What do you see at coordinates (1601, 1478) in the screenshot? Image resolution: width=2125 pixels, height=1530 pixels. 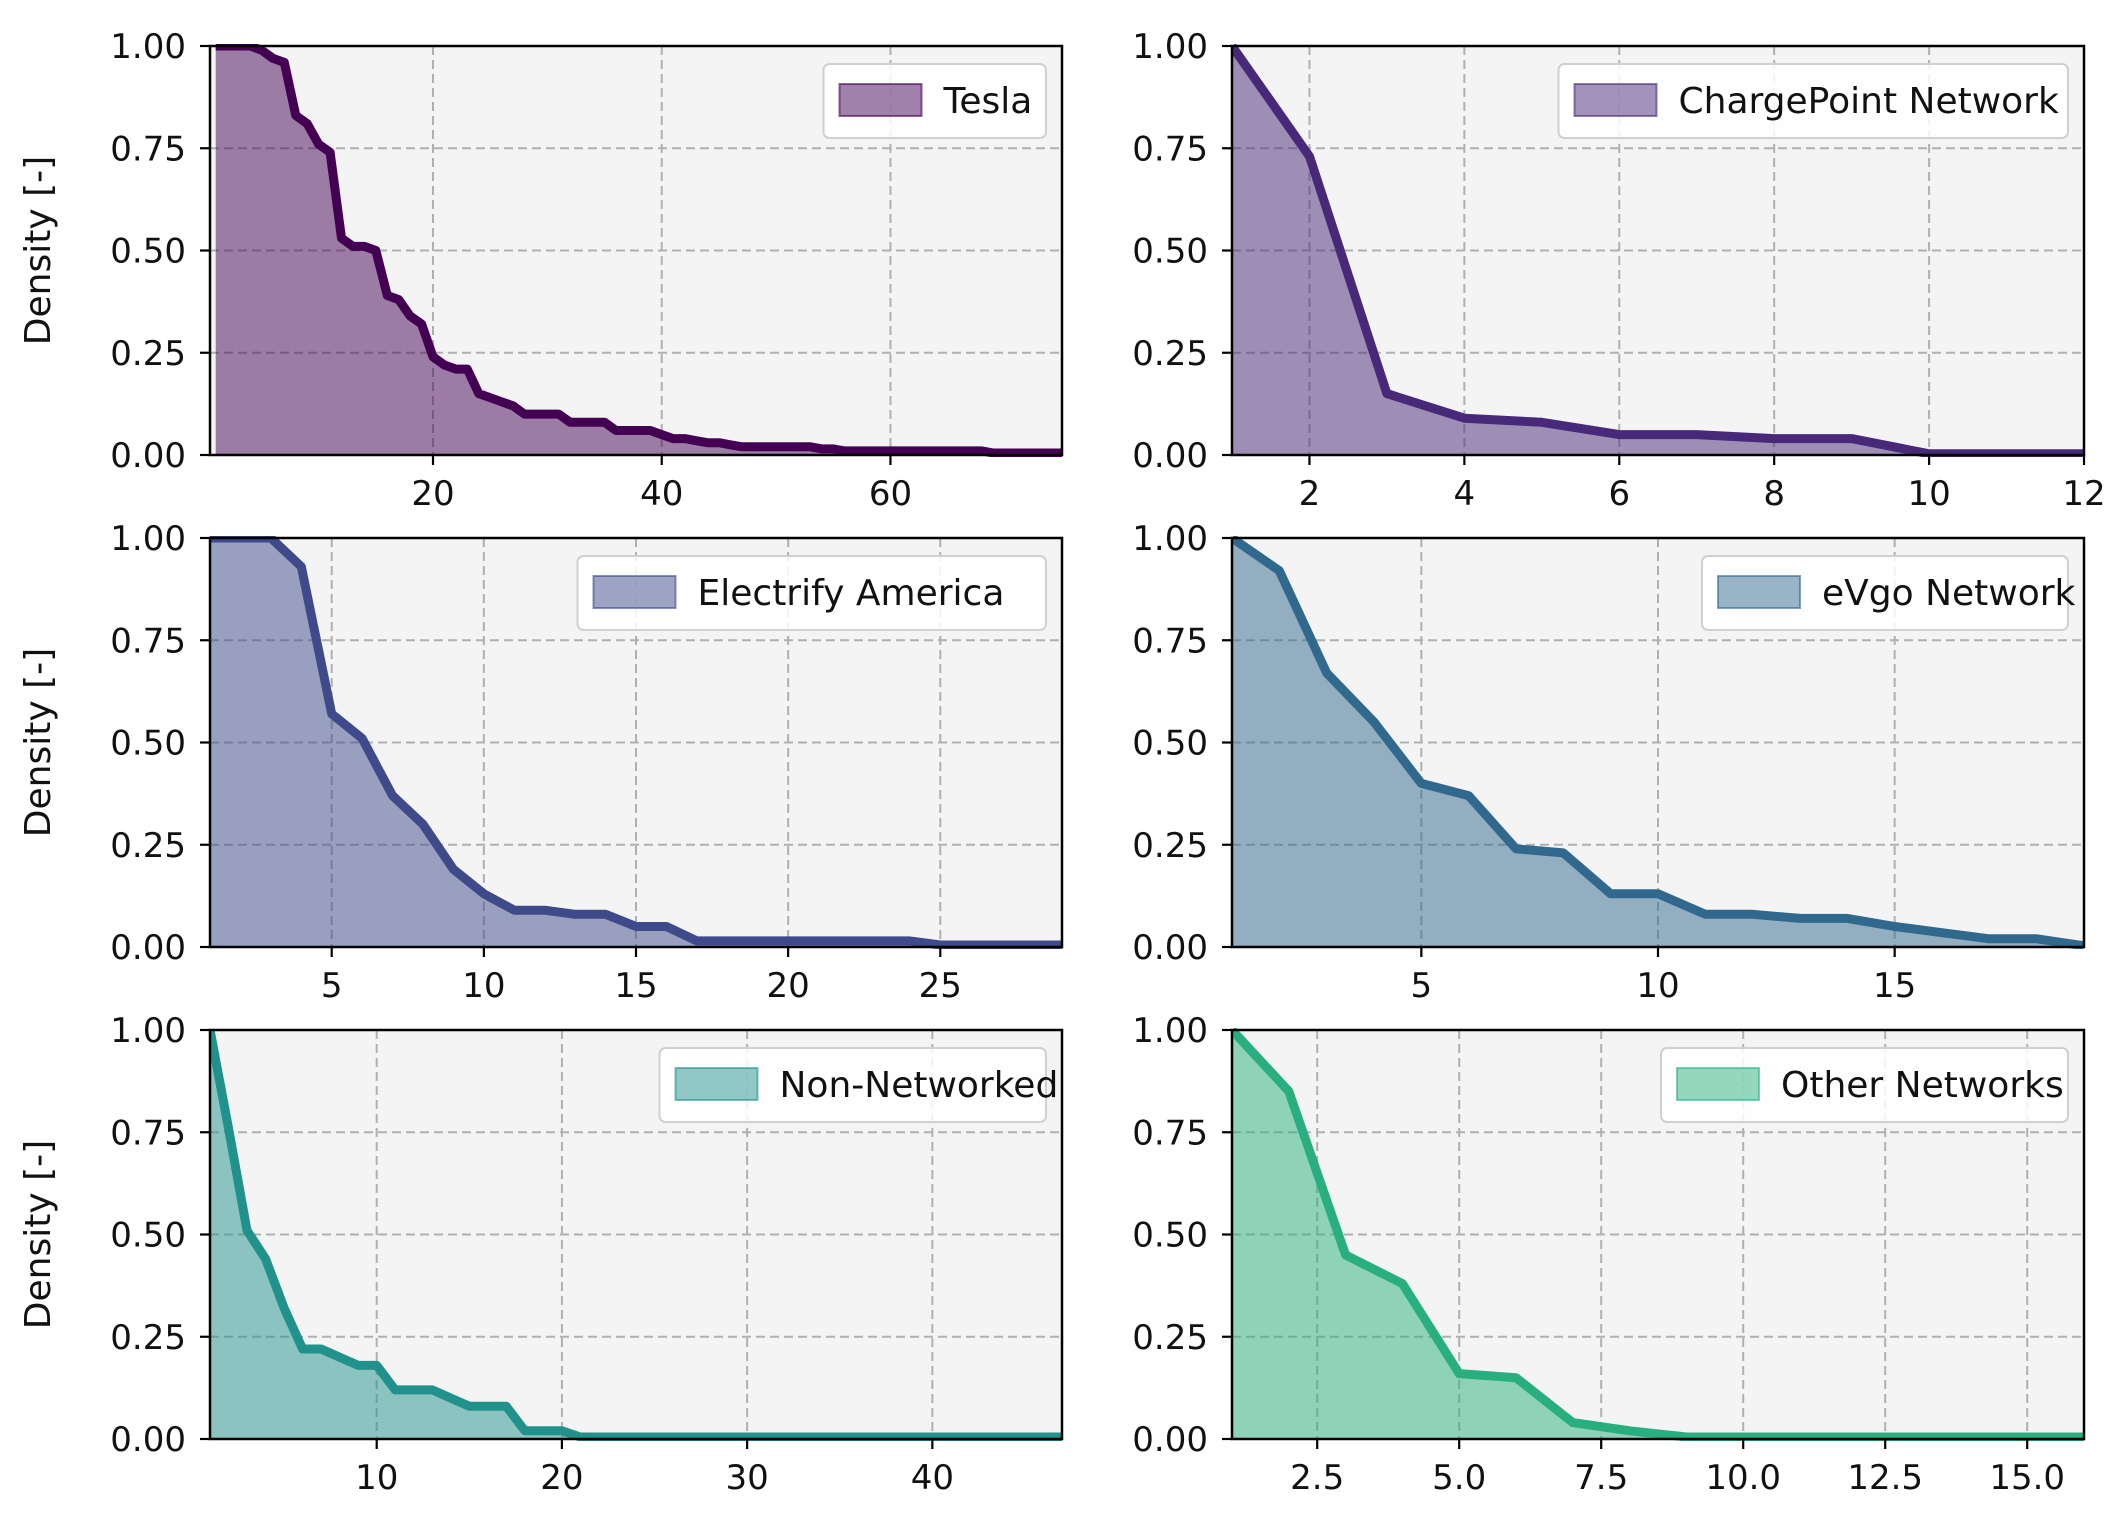 I see `x-tick-label: 7.5` at bounding box center [1601, 1478].